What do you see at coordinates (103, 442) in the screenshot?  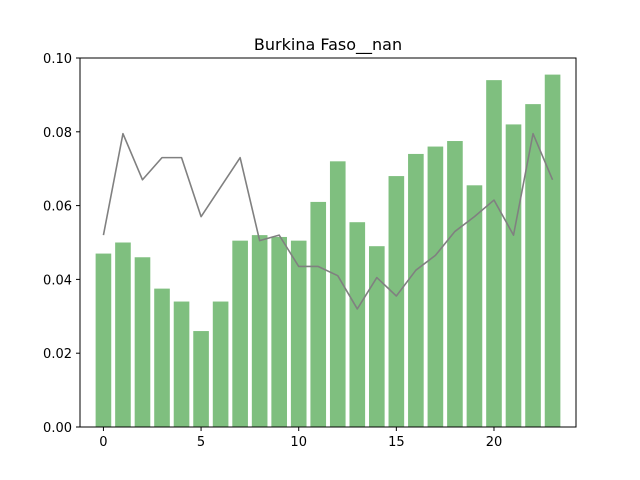 I see `x-tick-label: 0` at bounding box center [103, 442].